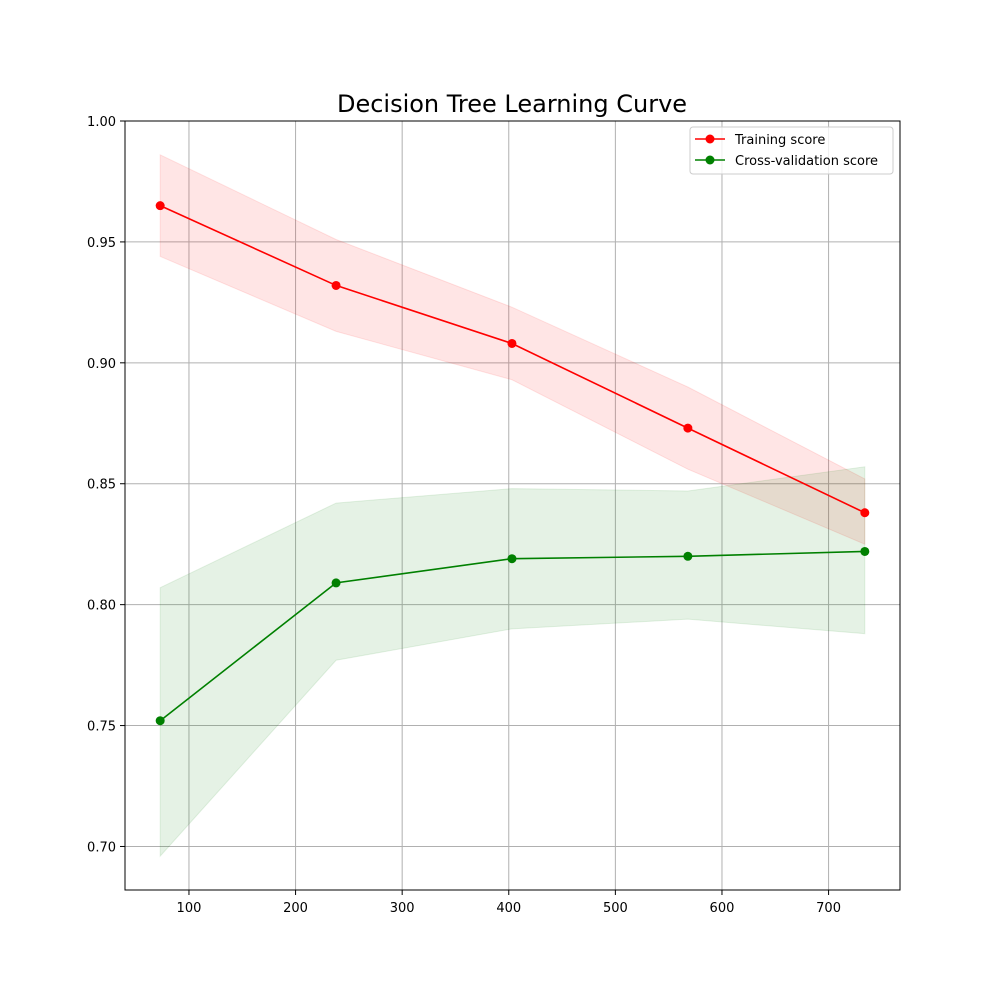 Image resolution: width=1000 pixels, height=1000 pixels. I want to click on legend-label-cross-validation: Cross-validation score, so click(806, 161).